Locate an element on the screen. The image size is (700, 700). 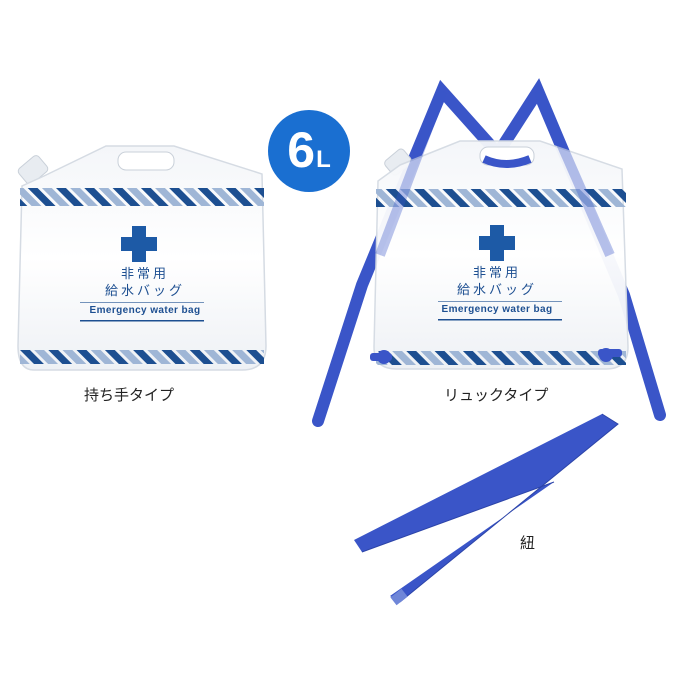
capacity-number: 6 is located at coordinates (301, 150).